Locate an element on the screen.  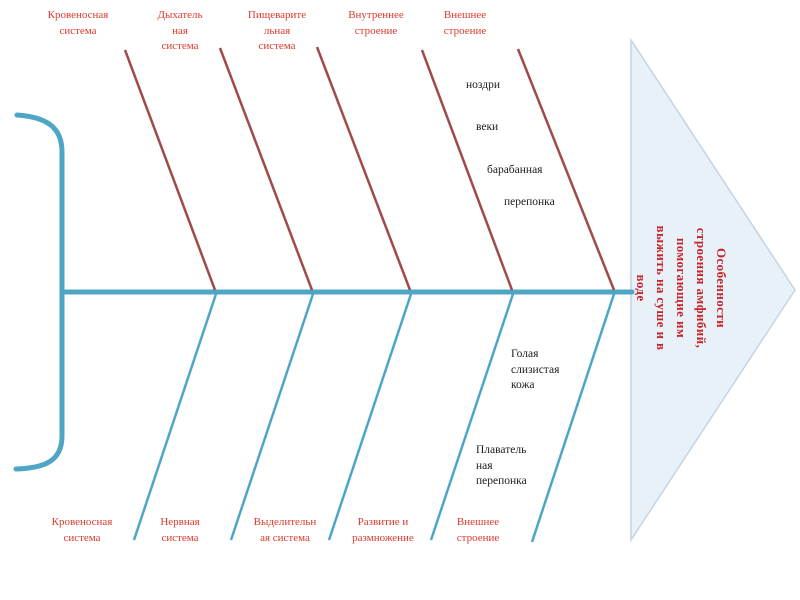
top-branch-label-external-structure: Внешнее строение is located at coordinates (465, 23).